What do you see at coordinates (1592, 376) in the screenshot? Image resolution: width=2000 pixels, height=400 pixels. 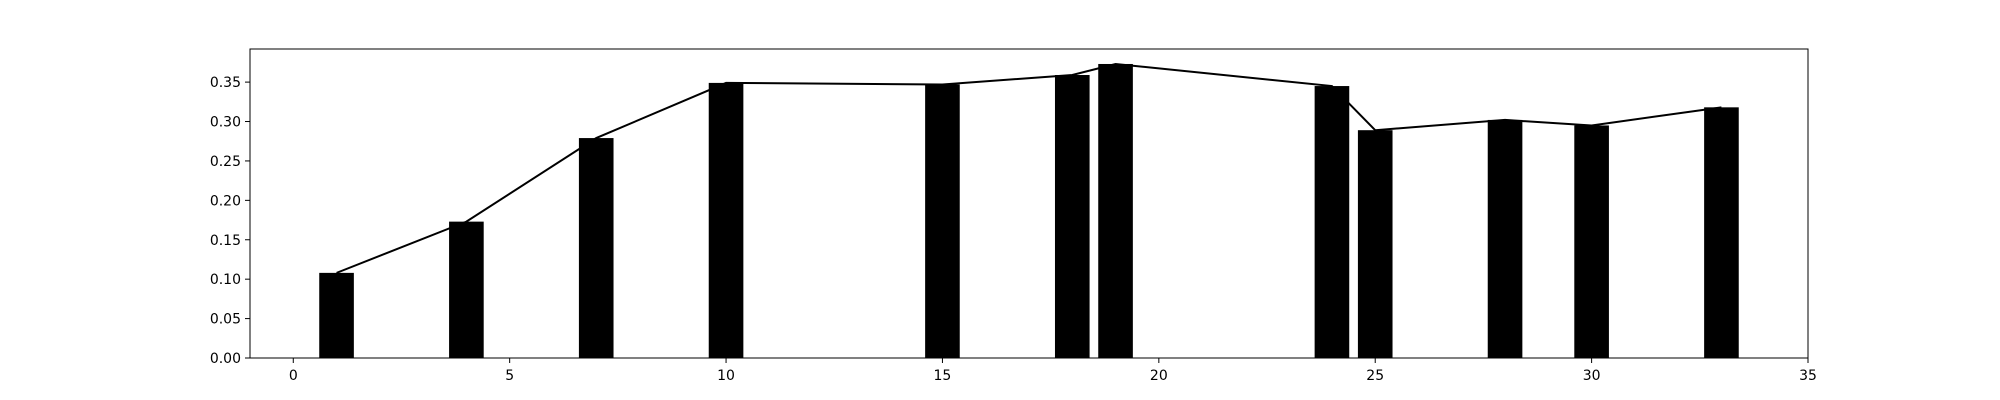 I see `x-tick-label: 30` at bounding box center [1592, 376].